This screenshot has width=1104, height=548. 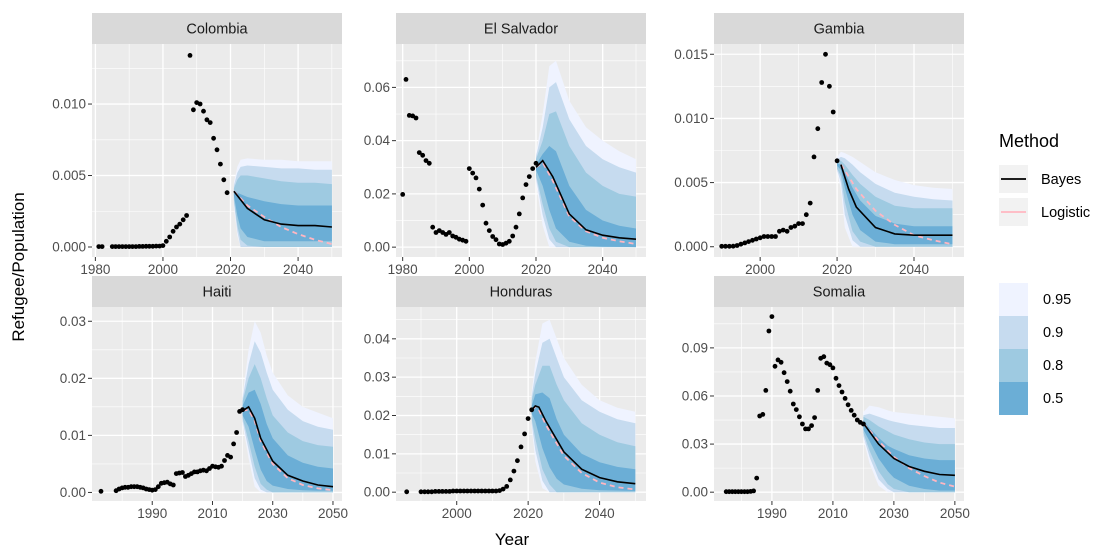 I want to click on y-tick-label: 0.04, so click(x=377, y=338).